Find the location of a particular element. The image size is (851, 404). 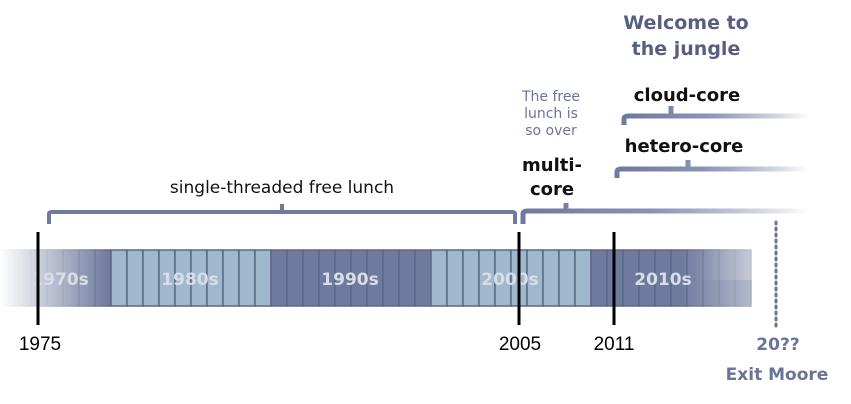

year-2011: 2011 is located at coordinates (614, 344).